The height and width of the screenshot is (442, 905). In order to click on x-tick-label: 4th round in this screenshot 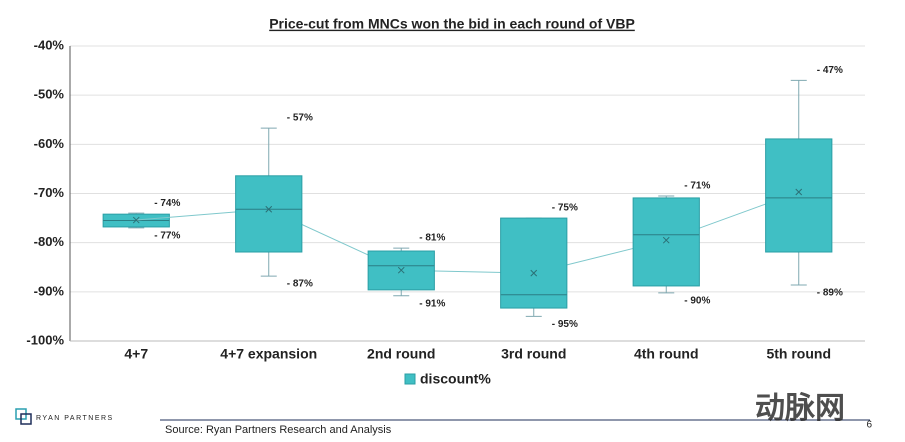, I will do `click(666, 354)`.